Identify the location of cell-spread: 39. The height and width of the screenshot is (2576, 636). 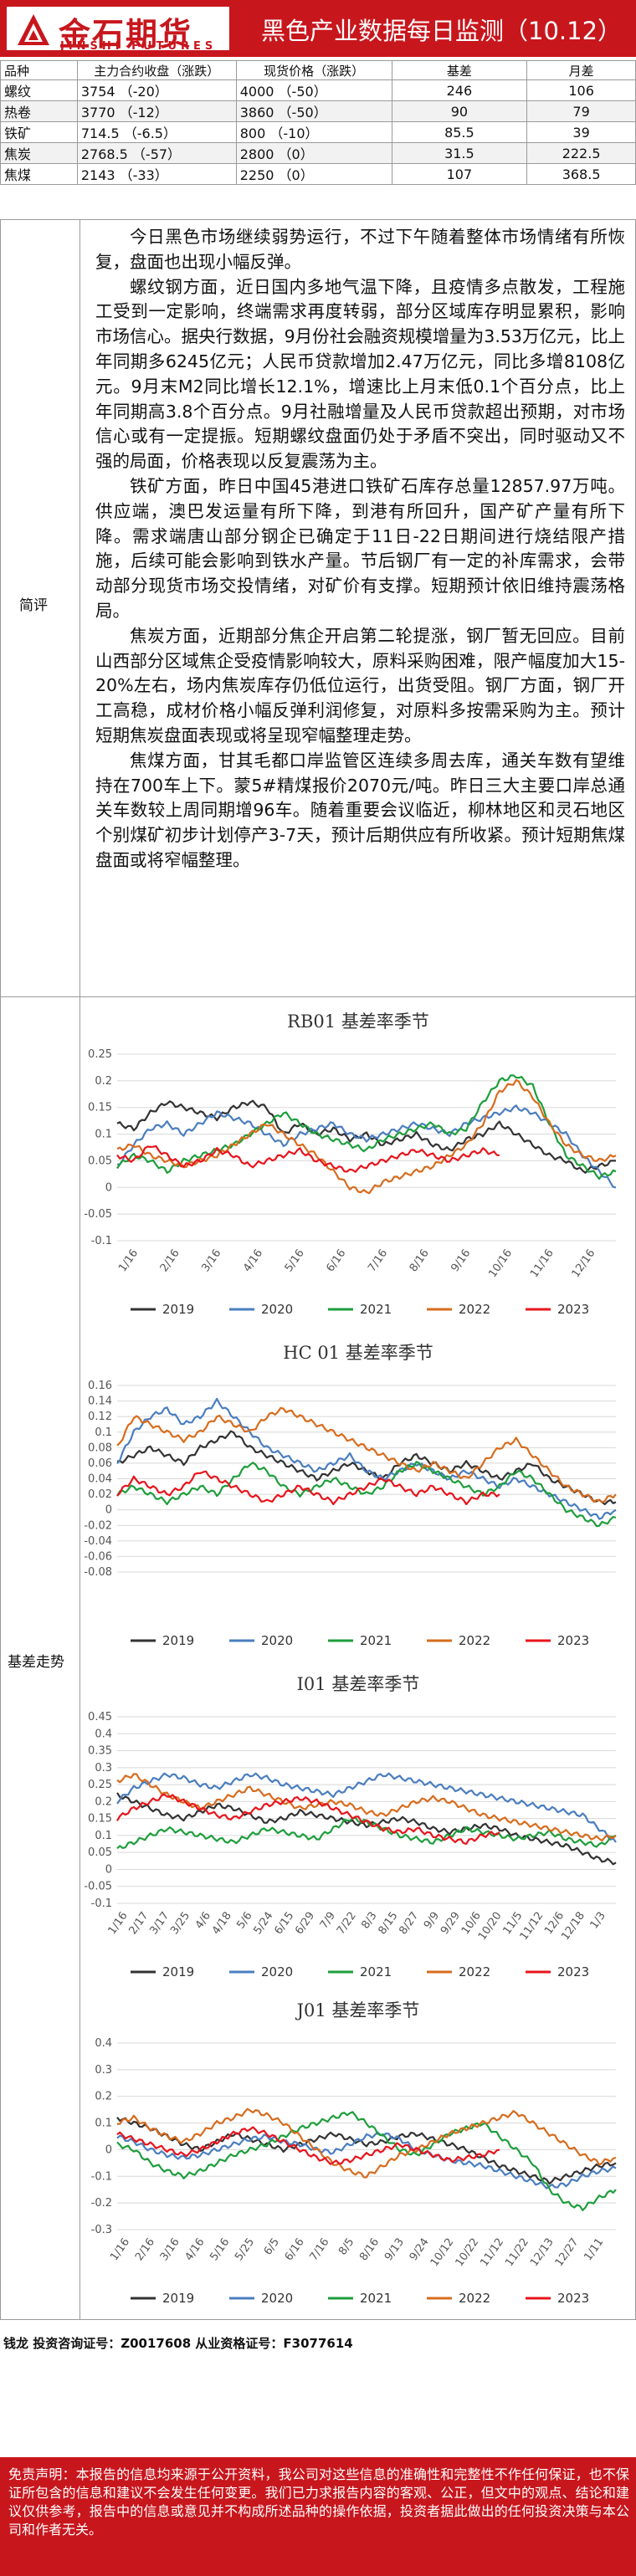
(581, 132).